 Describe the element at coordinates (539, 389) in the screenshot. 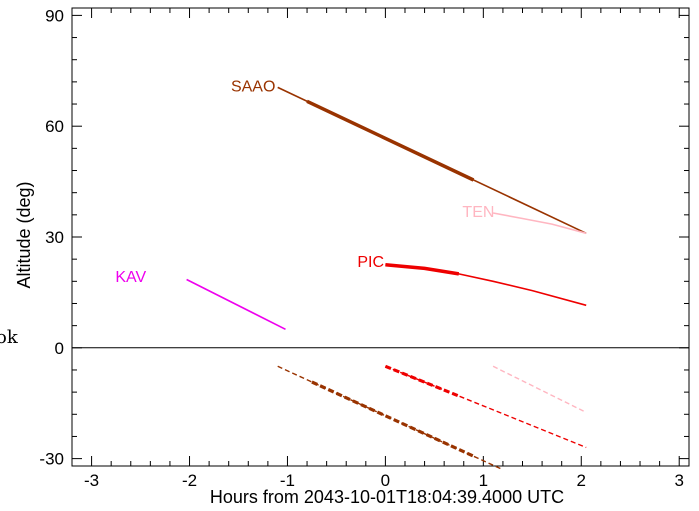

I see `series-below-ten` at that location.